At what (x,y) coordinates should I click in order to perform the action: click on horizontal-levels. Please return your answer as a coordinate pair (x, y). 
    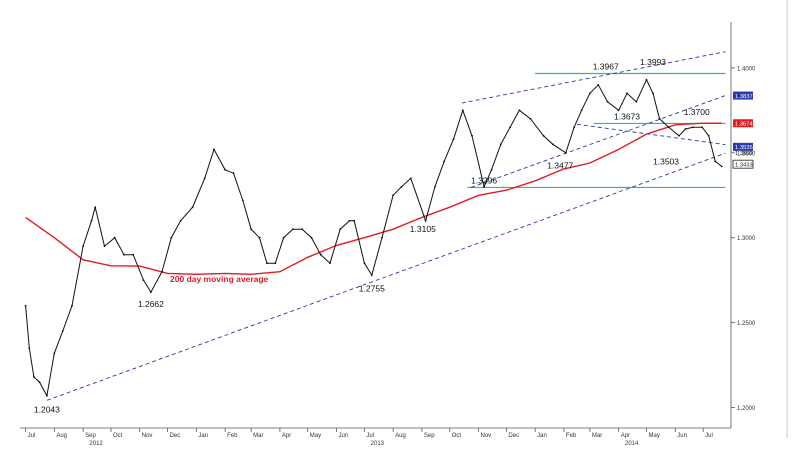
    Looking at the image, I should click on (596, 130).